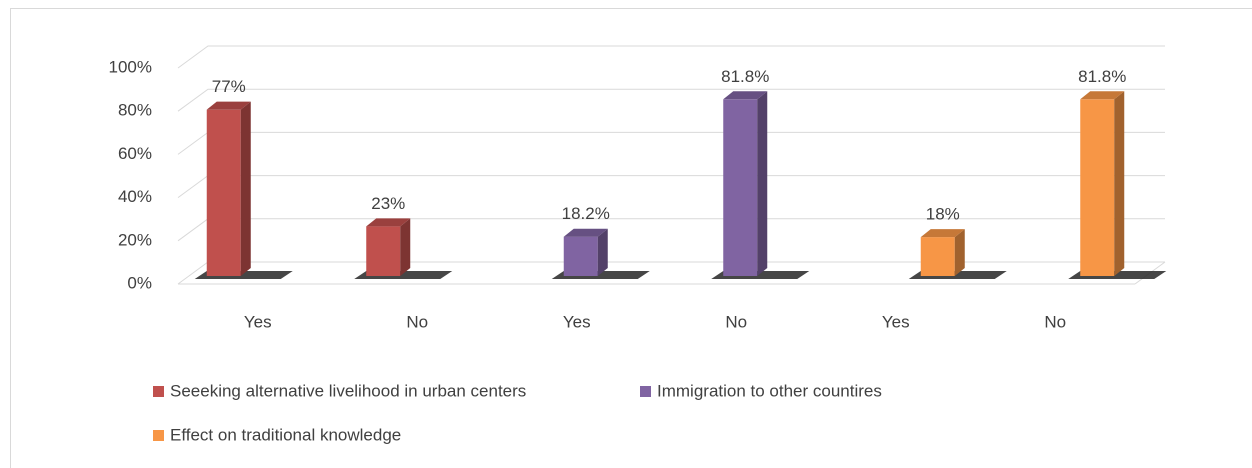  What do you see at coordinates (229, 86) in the screenshot?
I see `value-label: 77%` at bounding box center [229, 86].